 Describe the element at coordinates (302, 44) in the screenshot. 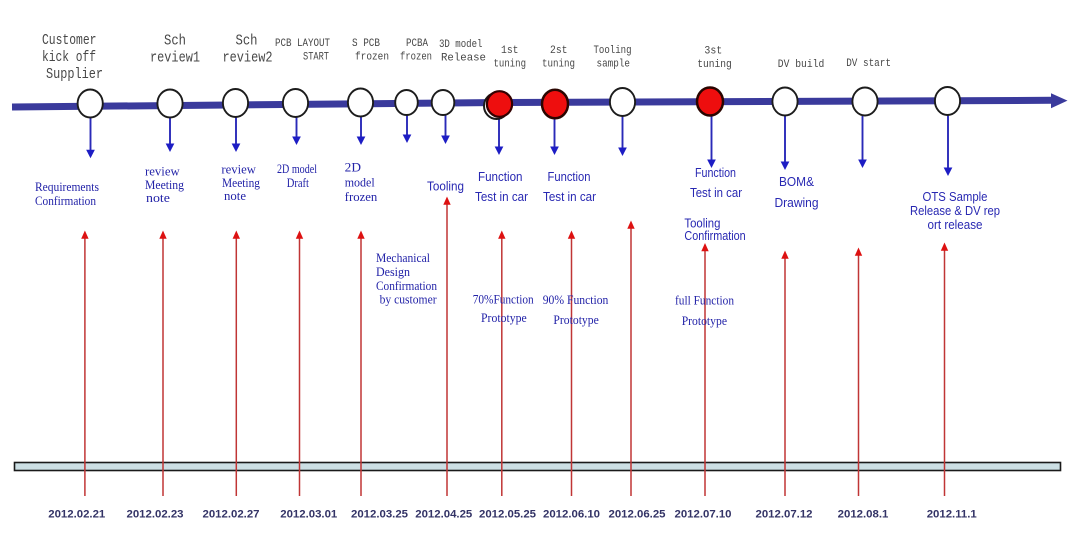

I see `svg-text: PCB LAYOUT` at that location.